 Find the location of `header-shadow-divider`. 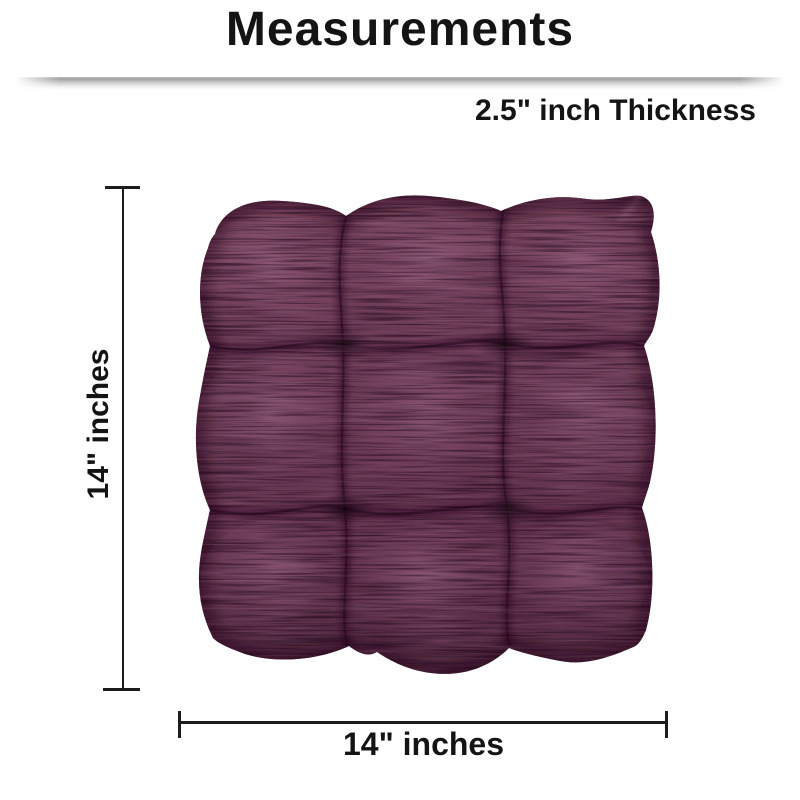

header-shadow-divider is located at coordinates (400, 83).